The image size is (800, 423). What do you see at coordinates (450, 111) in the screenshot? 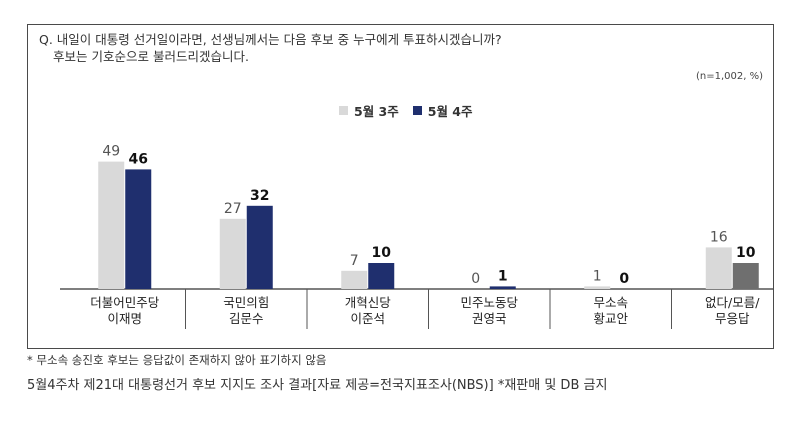
I see `legend-label-series2: 5월 4주` at bounding box center [450, 111].